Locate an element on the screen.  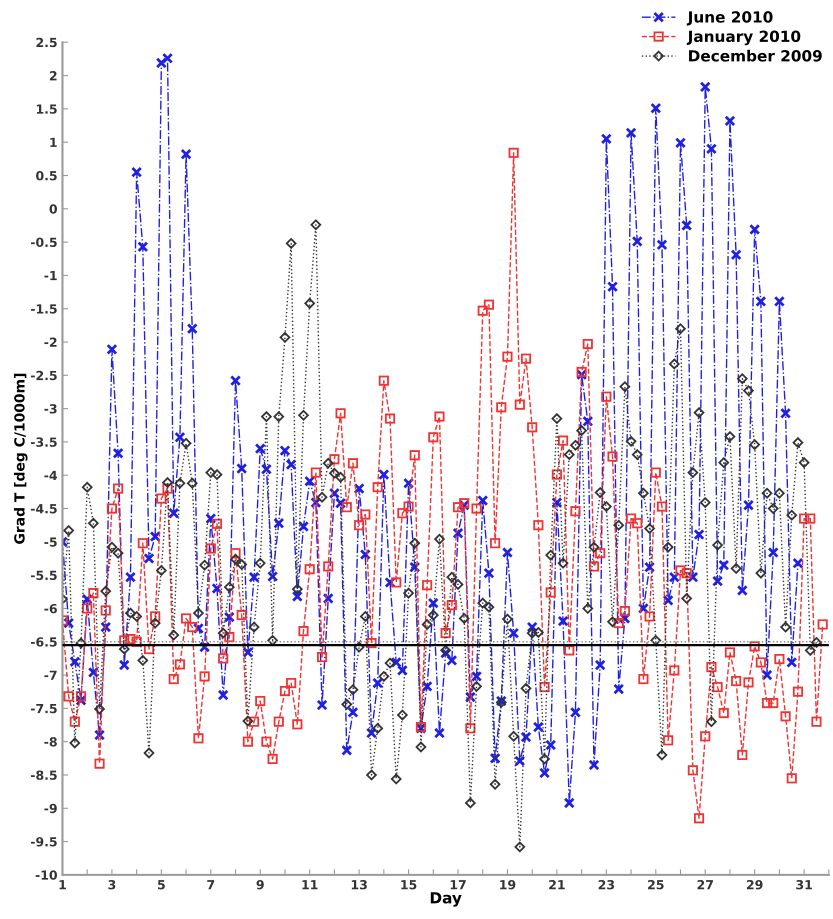
x-tick-label: 11 is located at coordinates (310, 885).